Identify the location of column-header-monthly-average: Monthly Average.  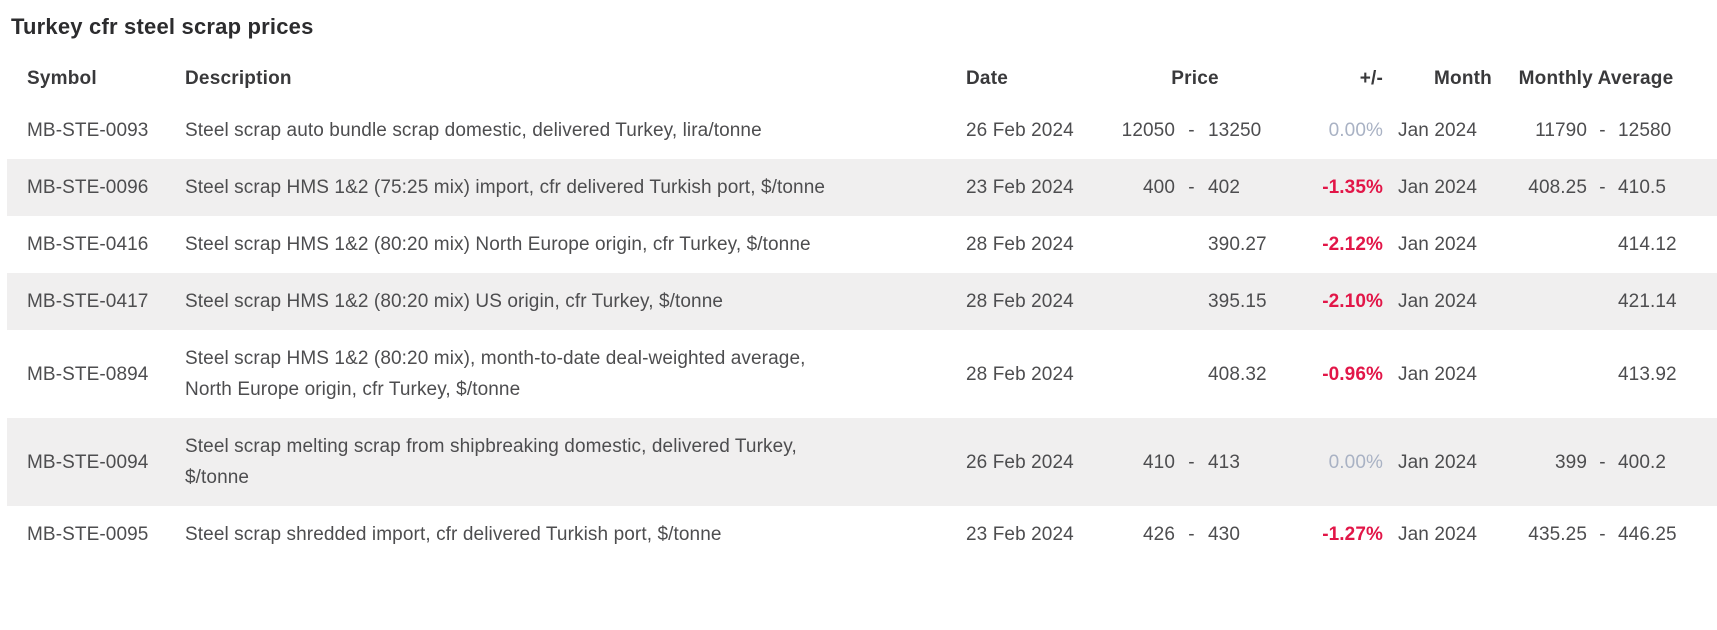
(1596, 78).